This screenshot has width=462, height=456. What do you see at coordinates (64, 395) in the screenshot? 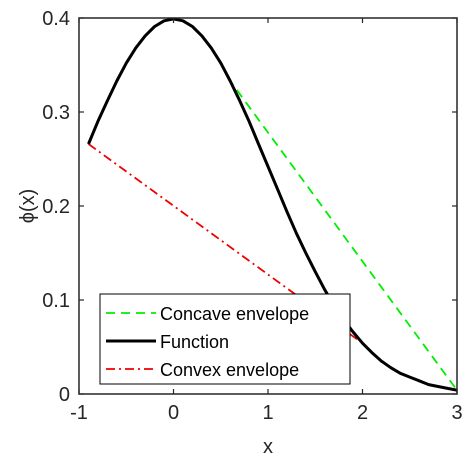
I see `y-tick-label: 0` at bounding box center [64, 395].